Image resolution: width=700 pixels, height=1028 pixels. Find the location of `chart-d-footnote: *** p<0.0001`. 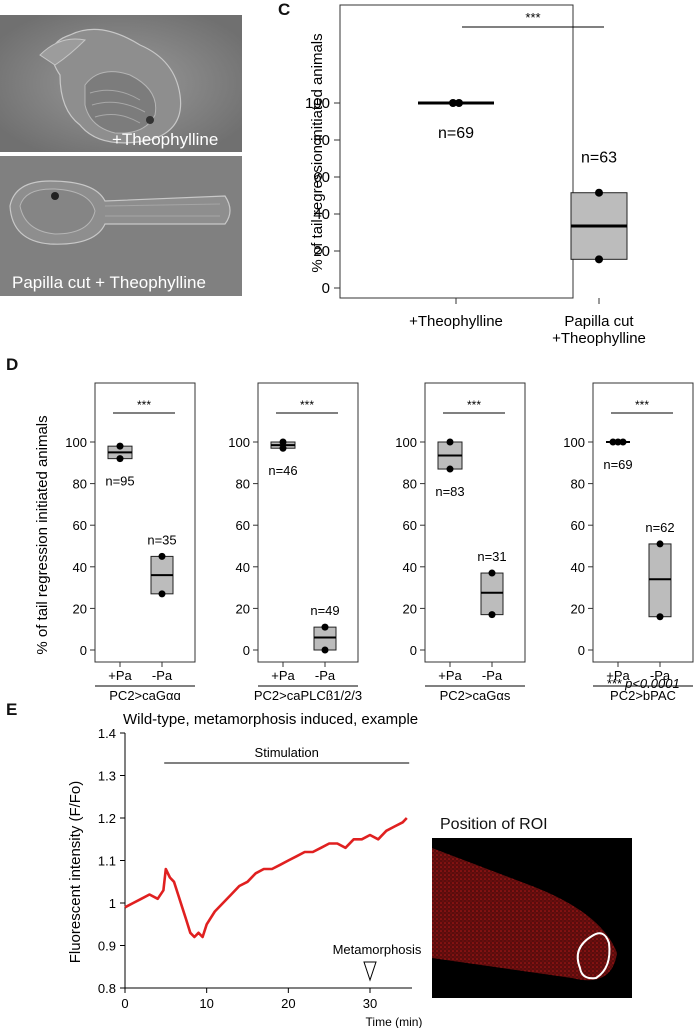

chart-d-footnote: *** p<0.0001 is located at coordinates (642, 683).